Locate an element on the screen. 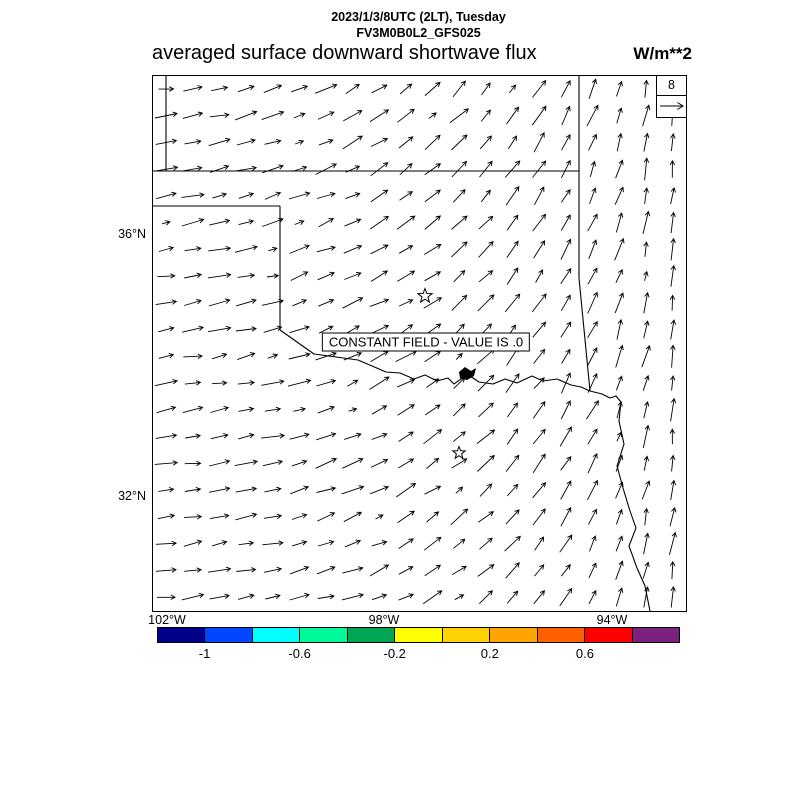 The height and width of the screenshot is (800, 800). colorbar-label: -1 is located at coordinates (204, 653).